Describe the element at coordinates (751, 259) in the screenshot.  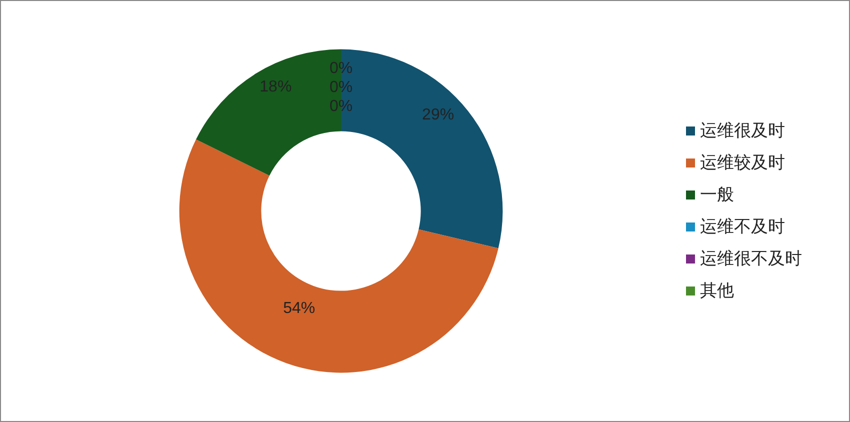
I see `legend-label: 运维很不及时` at that location.